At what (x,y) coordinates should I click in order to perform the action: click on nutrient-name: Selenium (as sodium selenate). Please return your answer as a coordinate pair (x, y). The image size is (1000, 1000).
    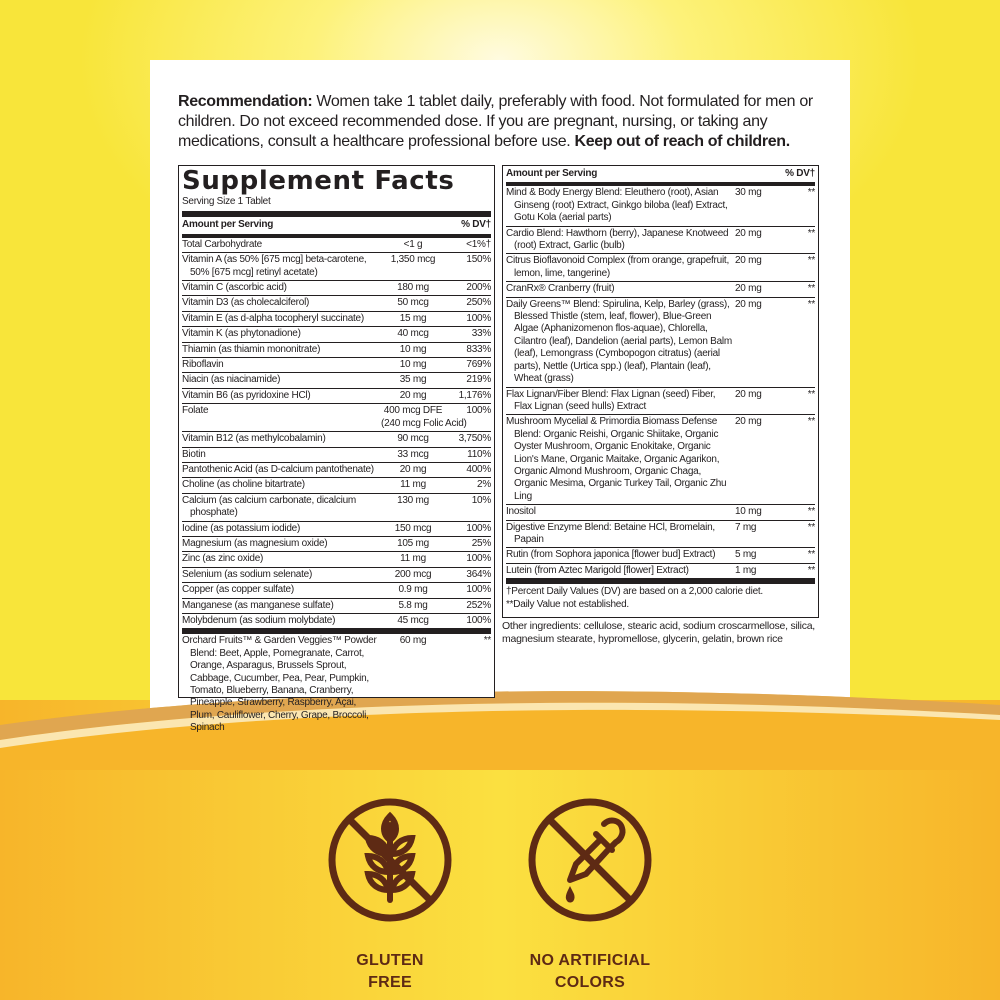
    Looking at the image, I should click on (247, 574).